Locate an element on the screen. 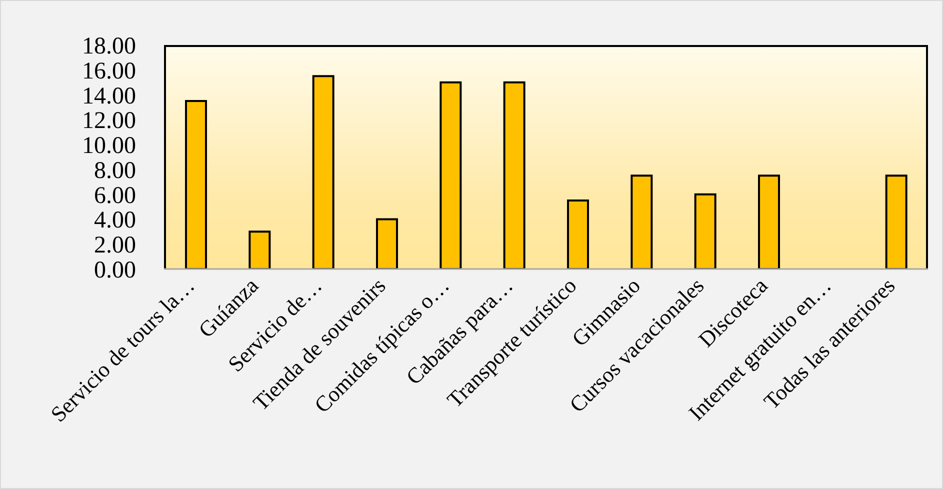 The height and width of the screenshot is (489, 943). y-tick-label: 18.00 is located at coordinates (109, 47).